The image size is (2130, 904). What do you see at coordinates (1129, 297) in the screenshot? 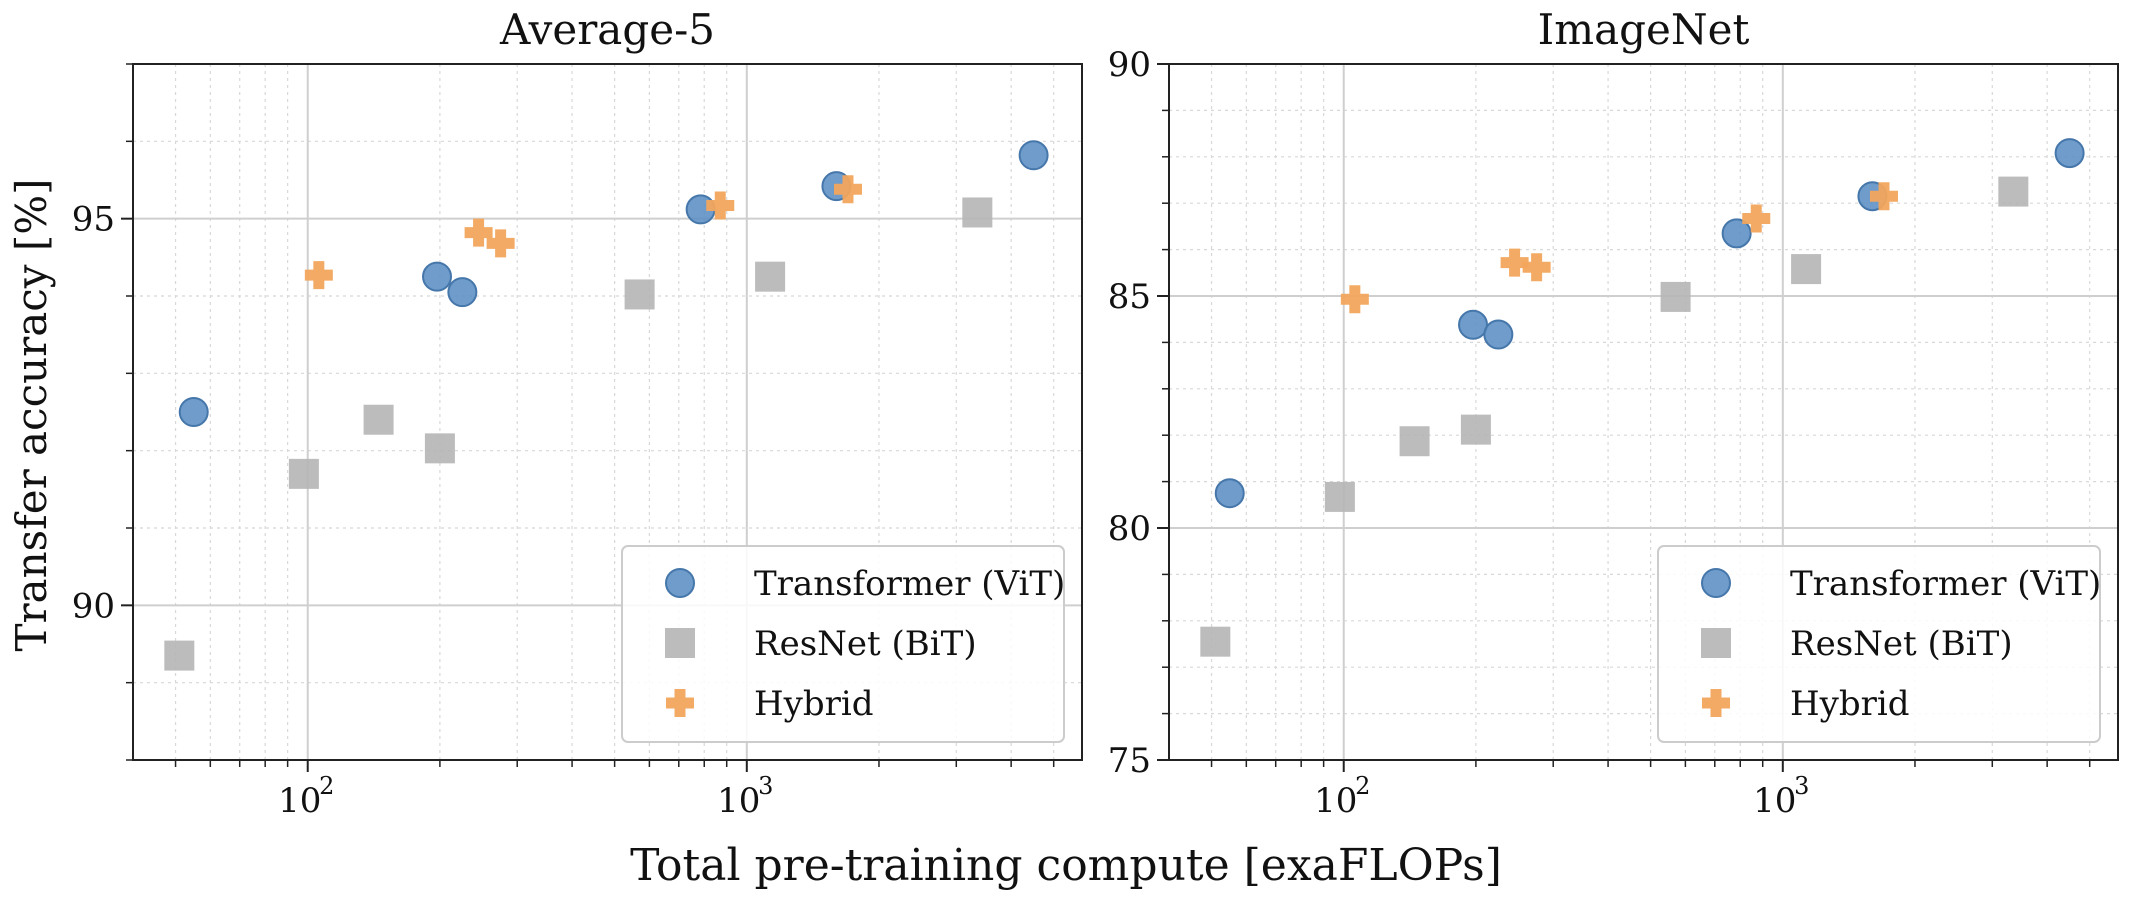
I see `y-tick-label: 85` at bounding box center [1129, 297].